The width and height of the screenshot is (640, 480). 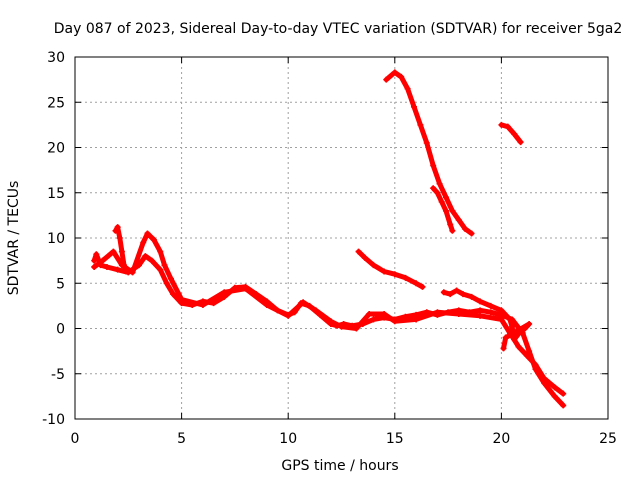 What do you see at coordinates (56, 58) in the screenshot?
I see `y-tick-label: 30` at bounding box center [56, 58].